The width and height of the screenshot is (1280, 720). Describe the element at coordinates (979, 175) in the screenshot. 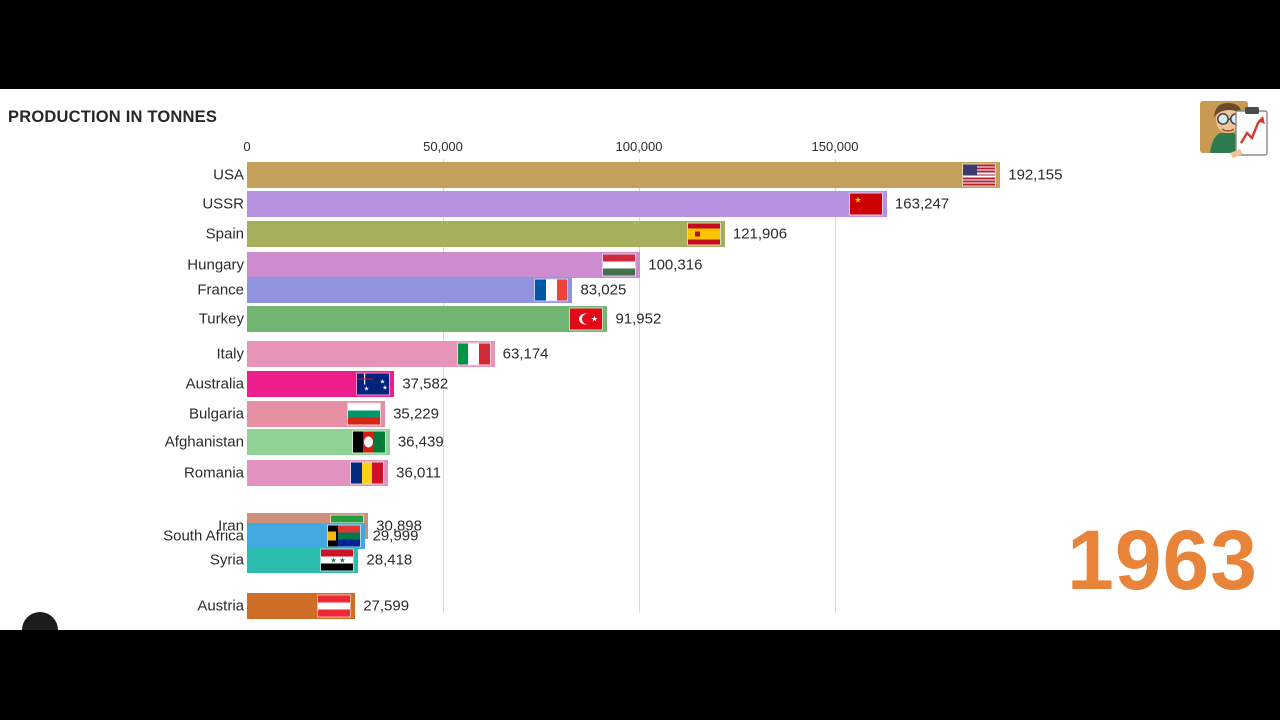

I see `flag-usa-icon` at that location.